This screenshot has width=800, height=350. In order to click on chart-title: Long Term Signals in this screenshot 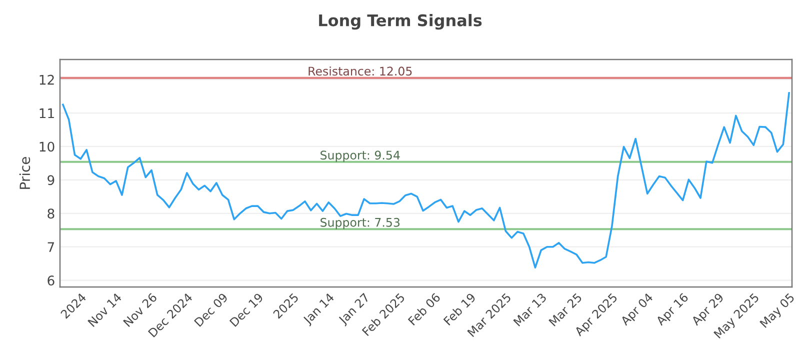, I will do `click(400, 22)`.